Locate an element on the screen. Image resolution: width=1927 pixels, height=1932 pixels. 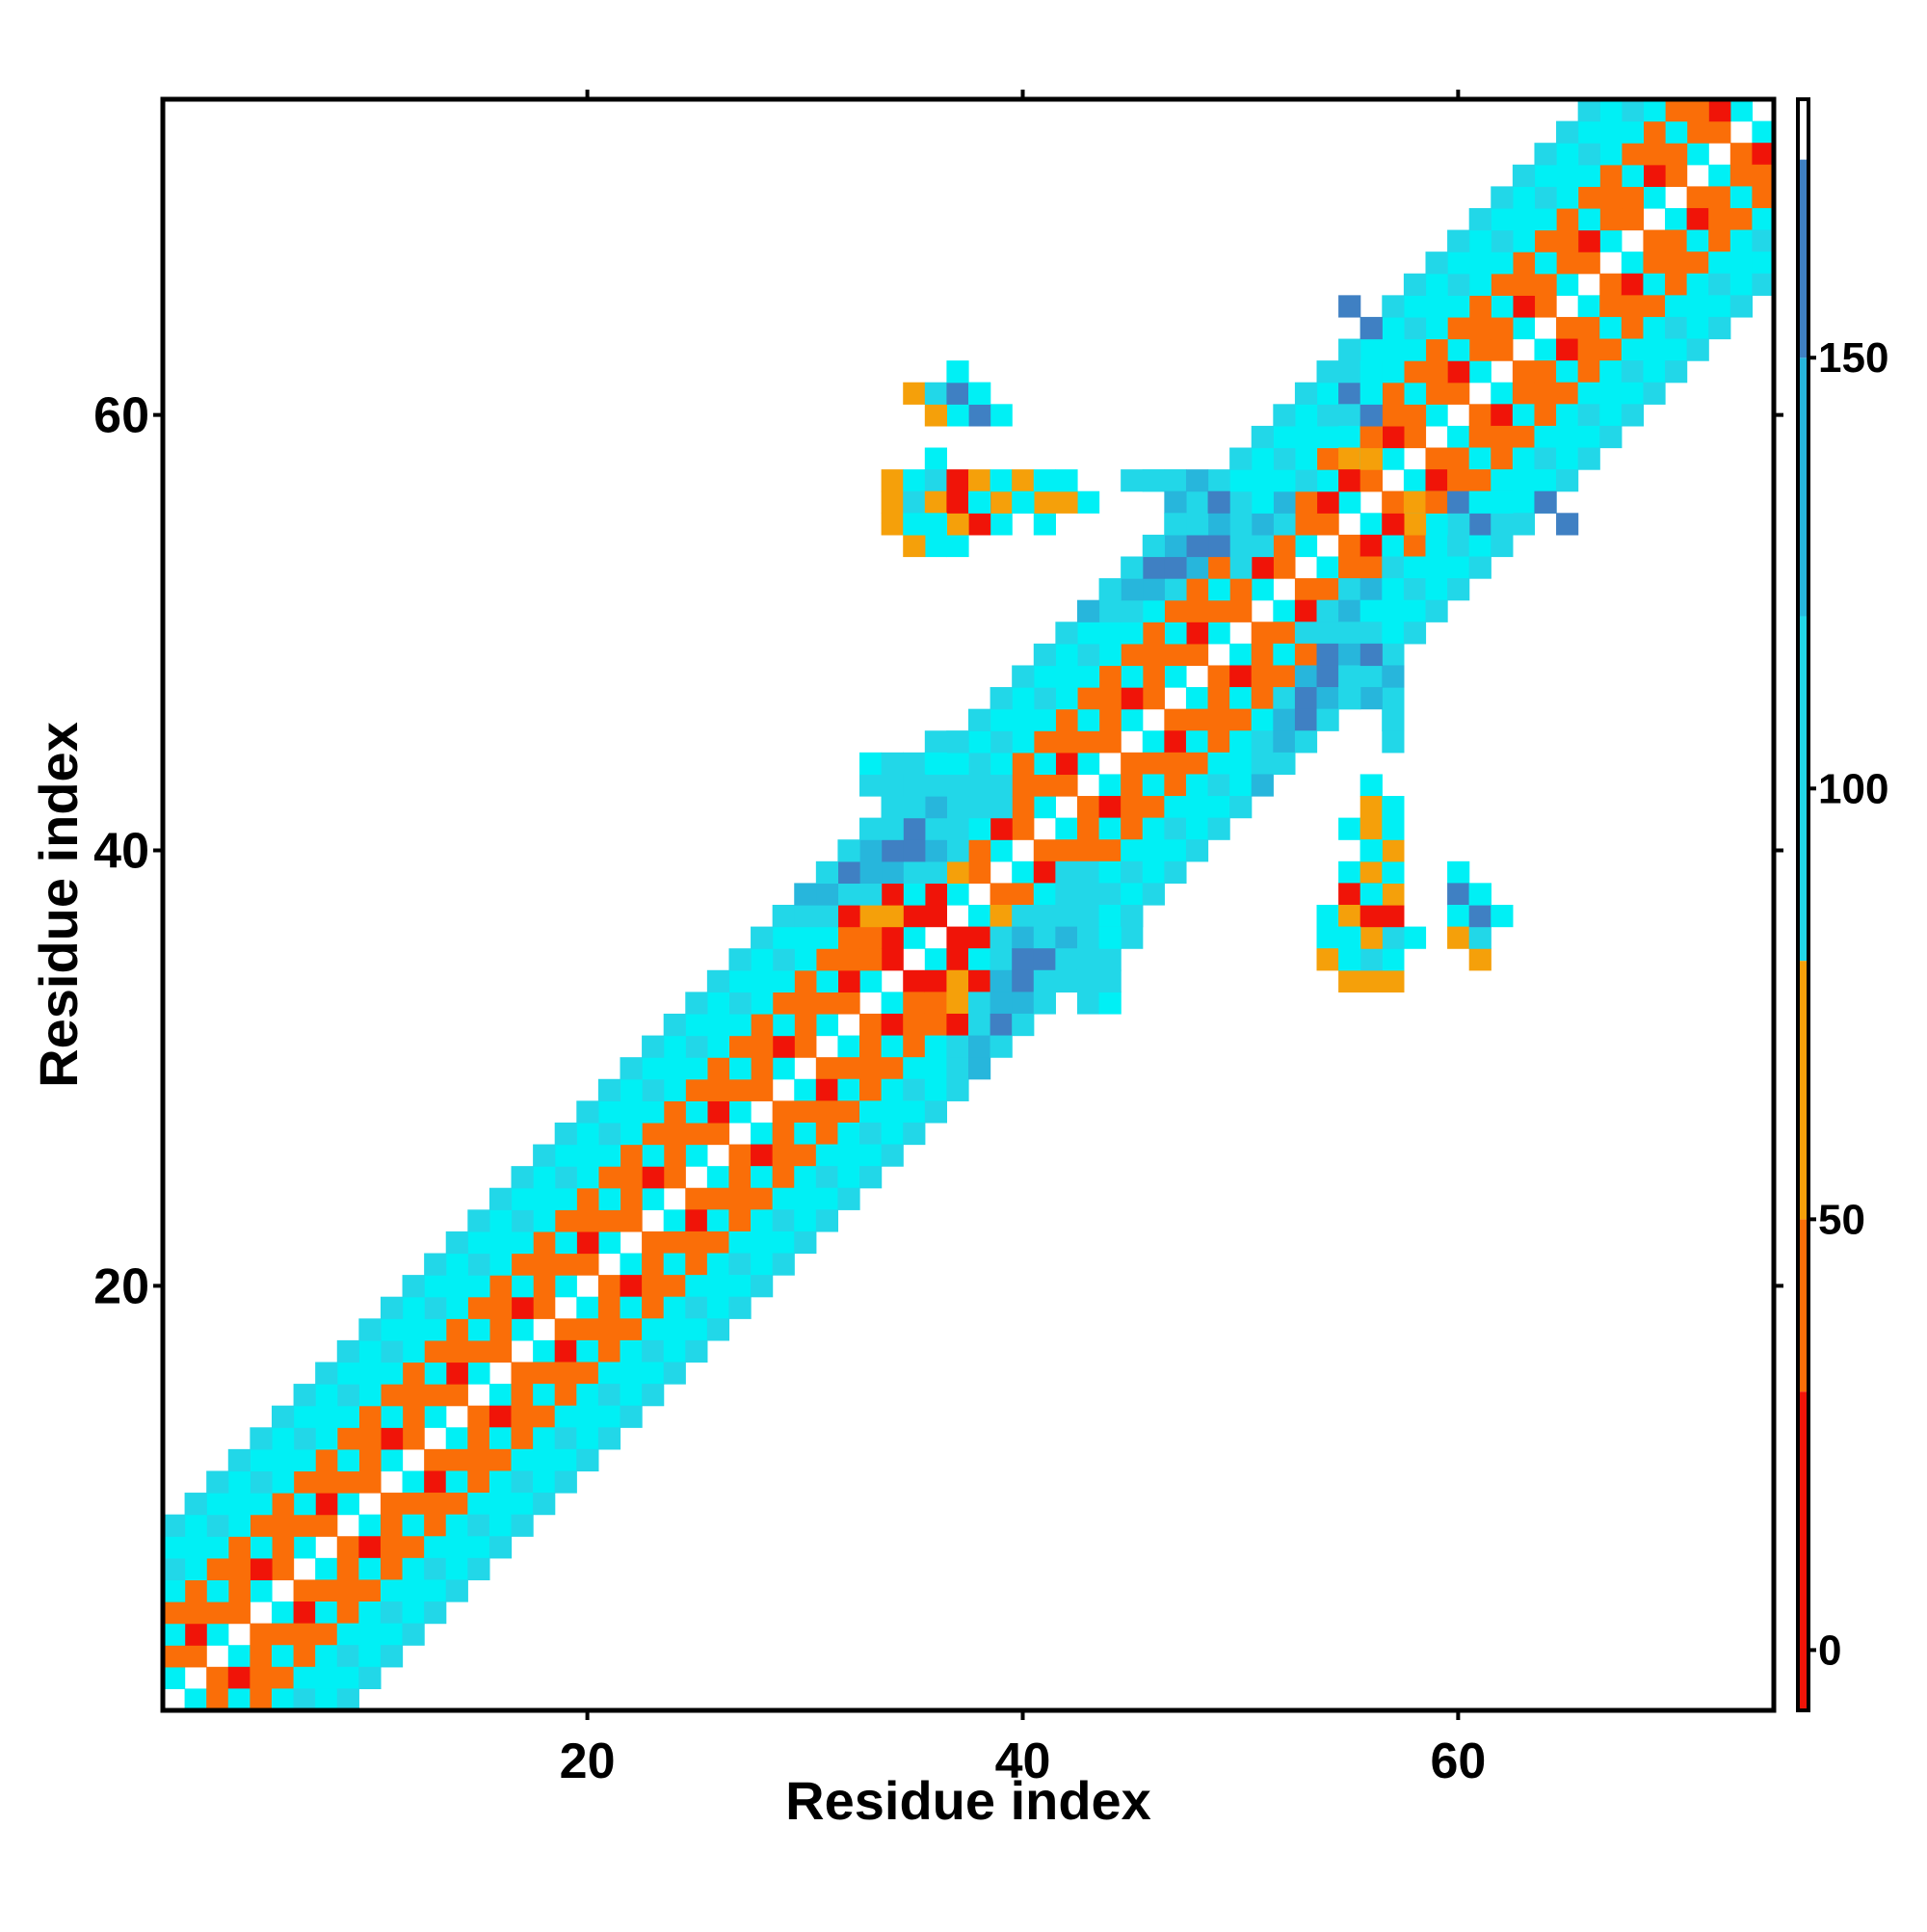
colorbar-frame is located at coordinates (1803, 904).